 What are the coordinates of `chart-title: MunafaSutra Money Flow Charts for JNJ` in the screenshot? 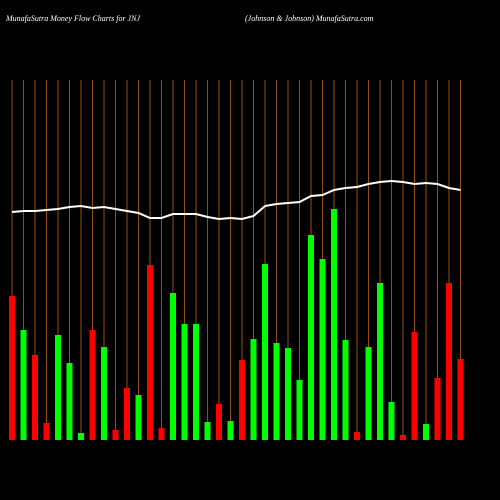 It's located at (72, 18).